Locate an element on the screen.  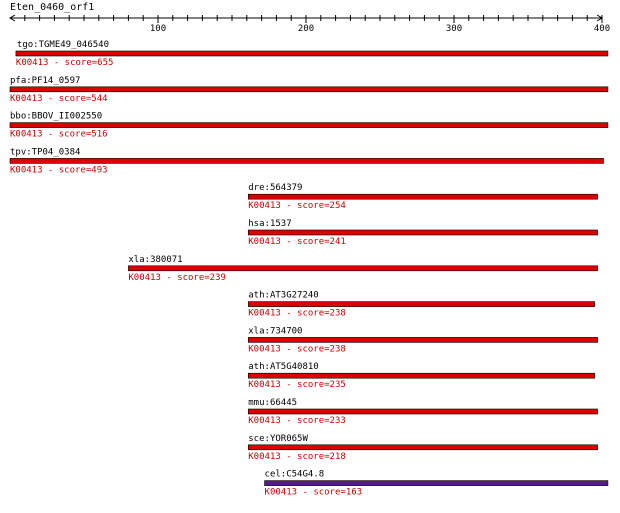
hit-name-link: sce:YOR065W is located at coordinates (278, 439).